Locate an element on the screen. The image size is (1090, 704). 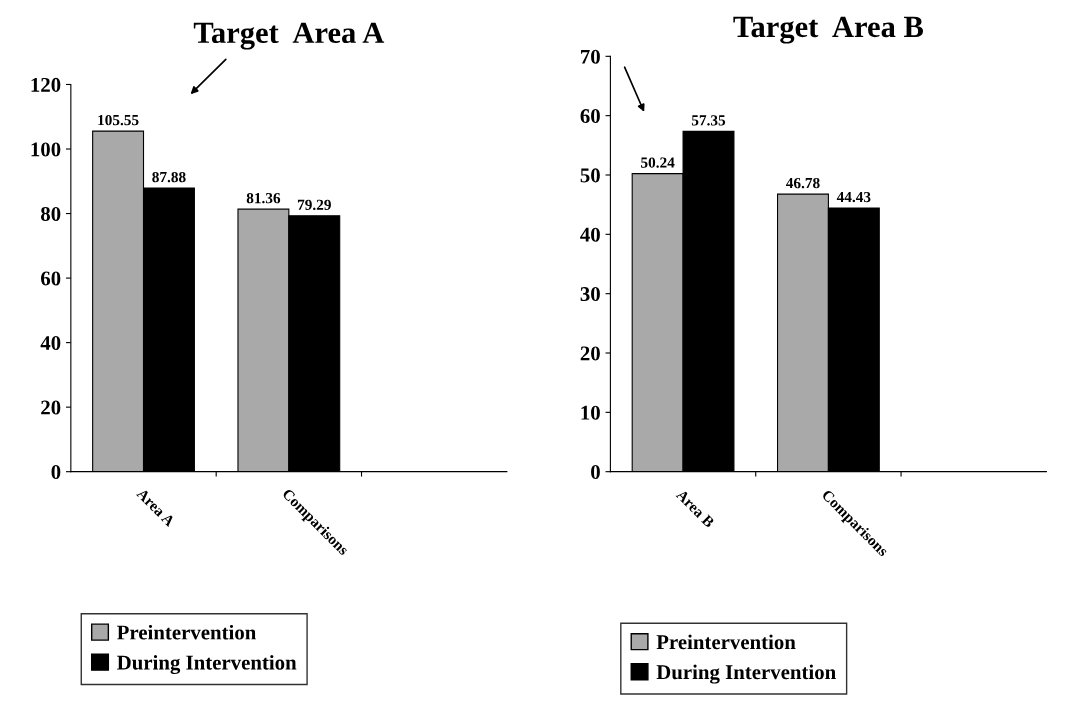
data-label: 81.36 is located at coordinates (263, 198).